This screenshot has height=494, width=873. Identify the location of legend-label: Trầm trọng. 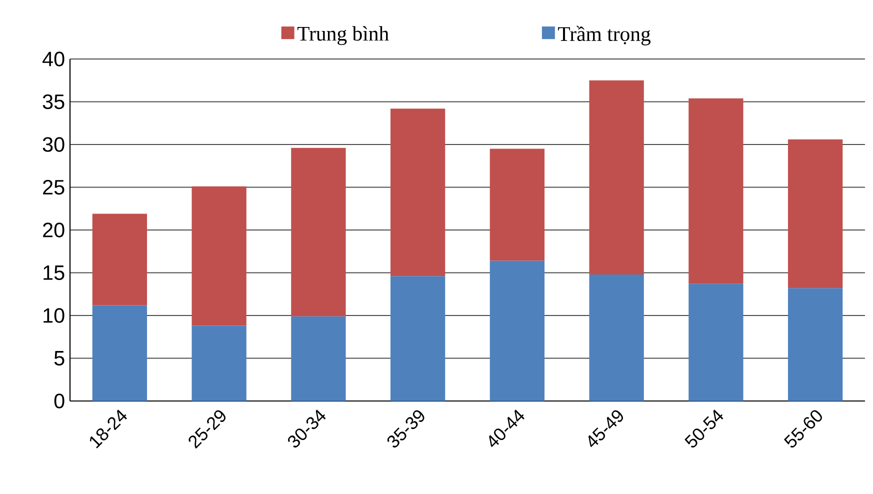
(604, 36).